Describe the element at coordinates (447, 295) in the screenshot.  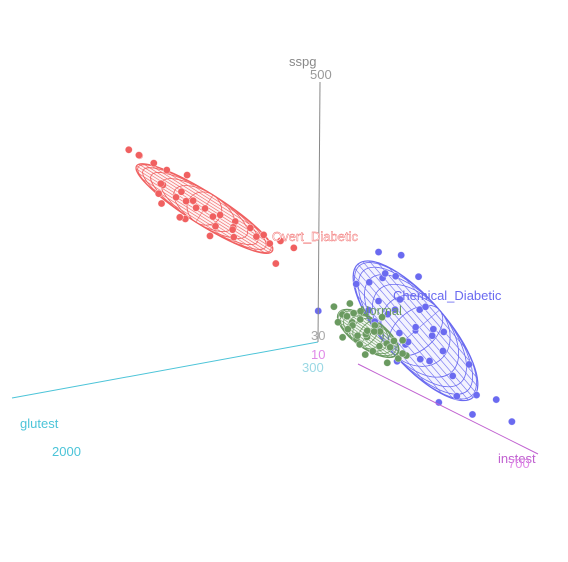
I see `group-label-chemical-diabetic: Chemical_Diabetic` at that location.